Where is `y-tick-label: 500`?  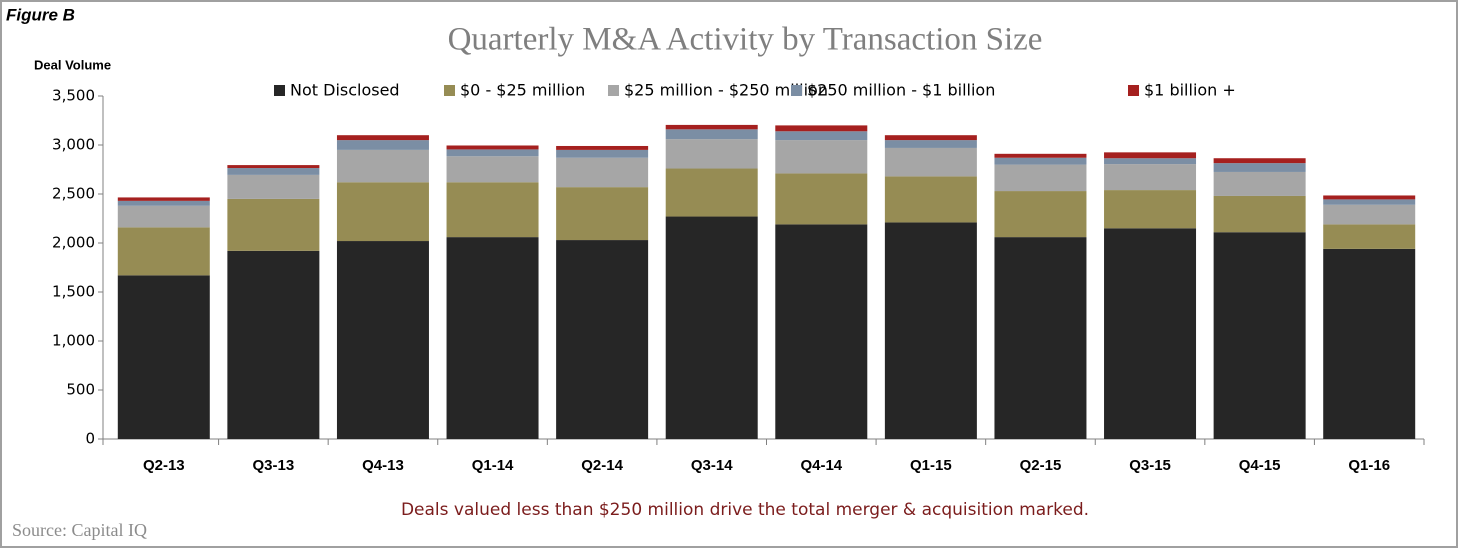 y-tick-label: 500 is located at coordinates (80, 390).